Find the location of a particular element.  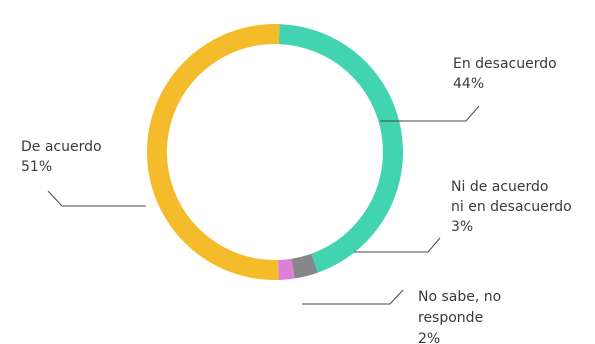

leader-line-en-desacuerdo is located at coordinates (430, 113).